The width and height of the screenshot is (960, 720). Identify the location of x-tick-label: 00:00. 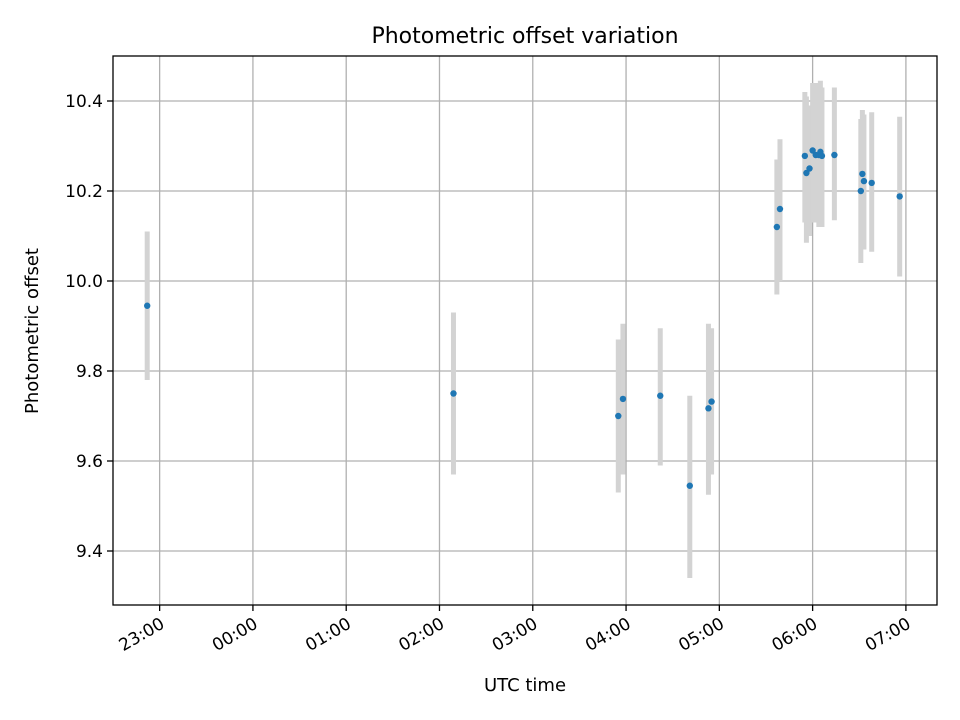
(235, 635).